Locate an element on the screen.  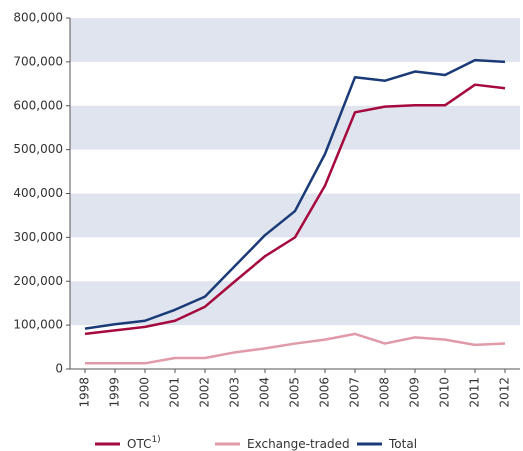
legend-note: 1) is located at coordinates (155, 440).